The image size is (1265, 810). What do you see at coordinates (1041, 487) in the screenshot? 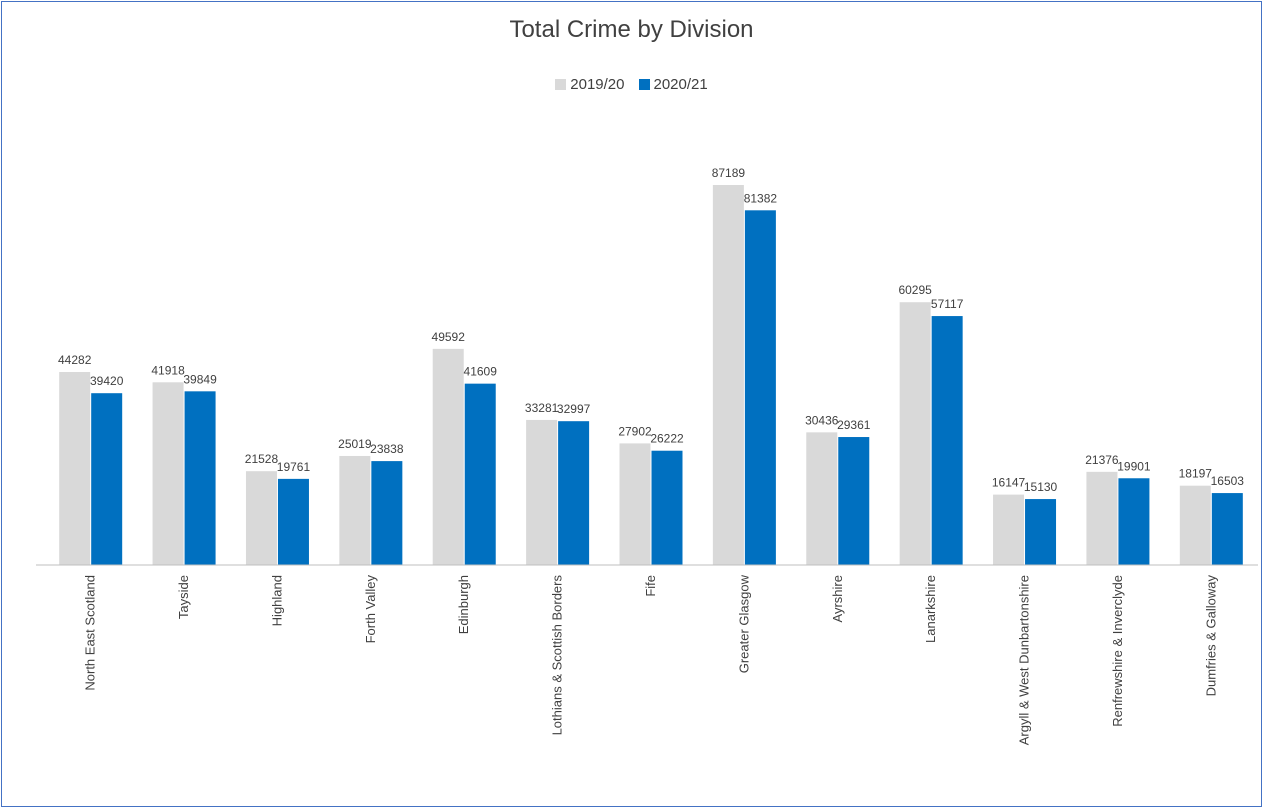
I see `data-label-2-11: 15130` at bounding box center [1041, 487].